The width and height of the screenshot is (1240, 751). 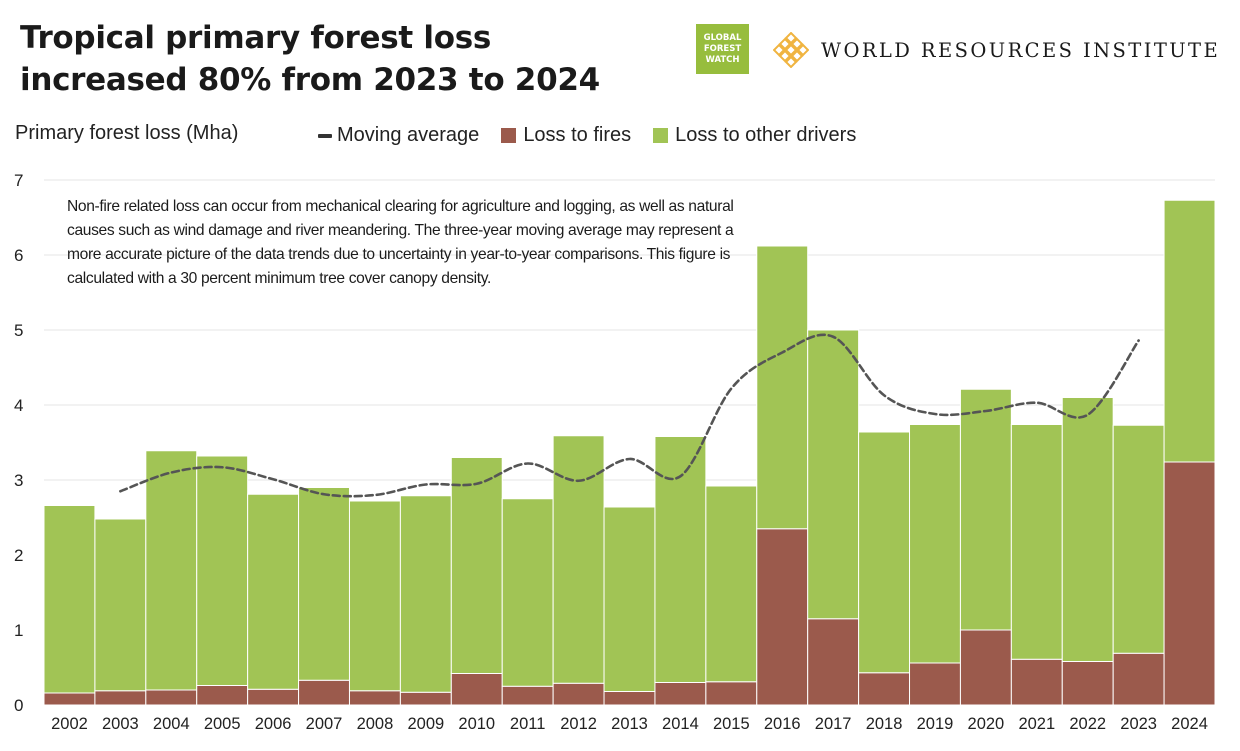 I want to click on legend-swatch-moving-average, so click(x=325, y=135).